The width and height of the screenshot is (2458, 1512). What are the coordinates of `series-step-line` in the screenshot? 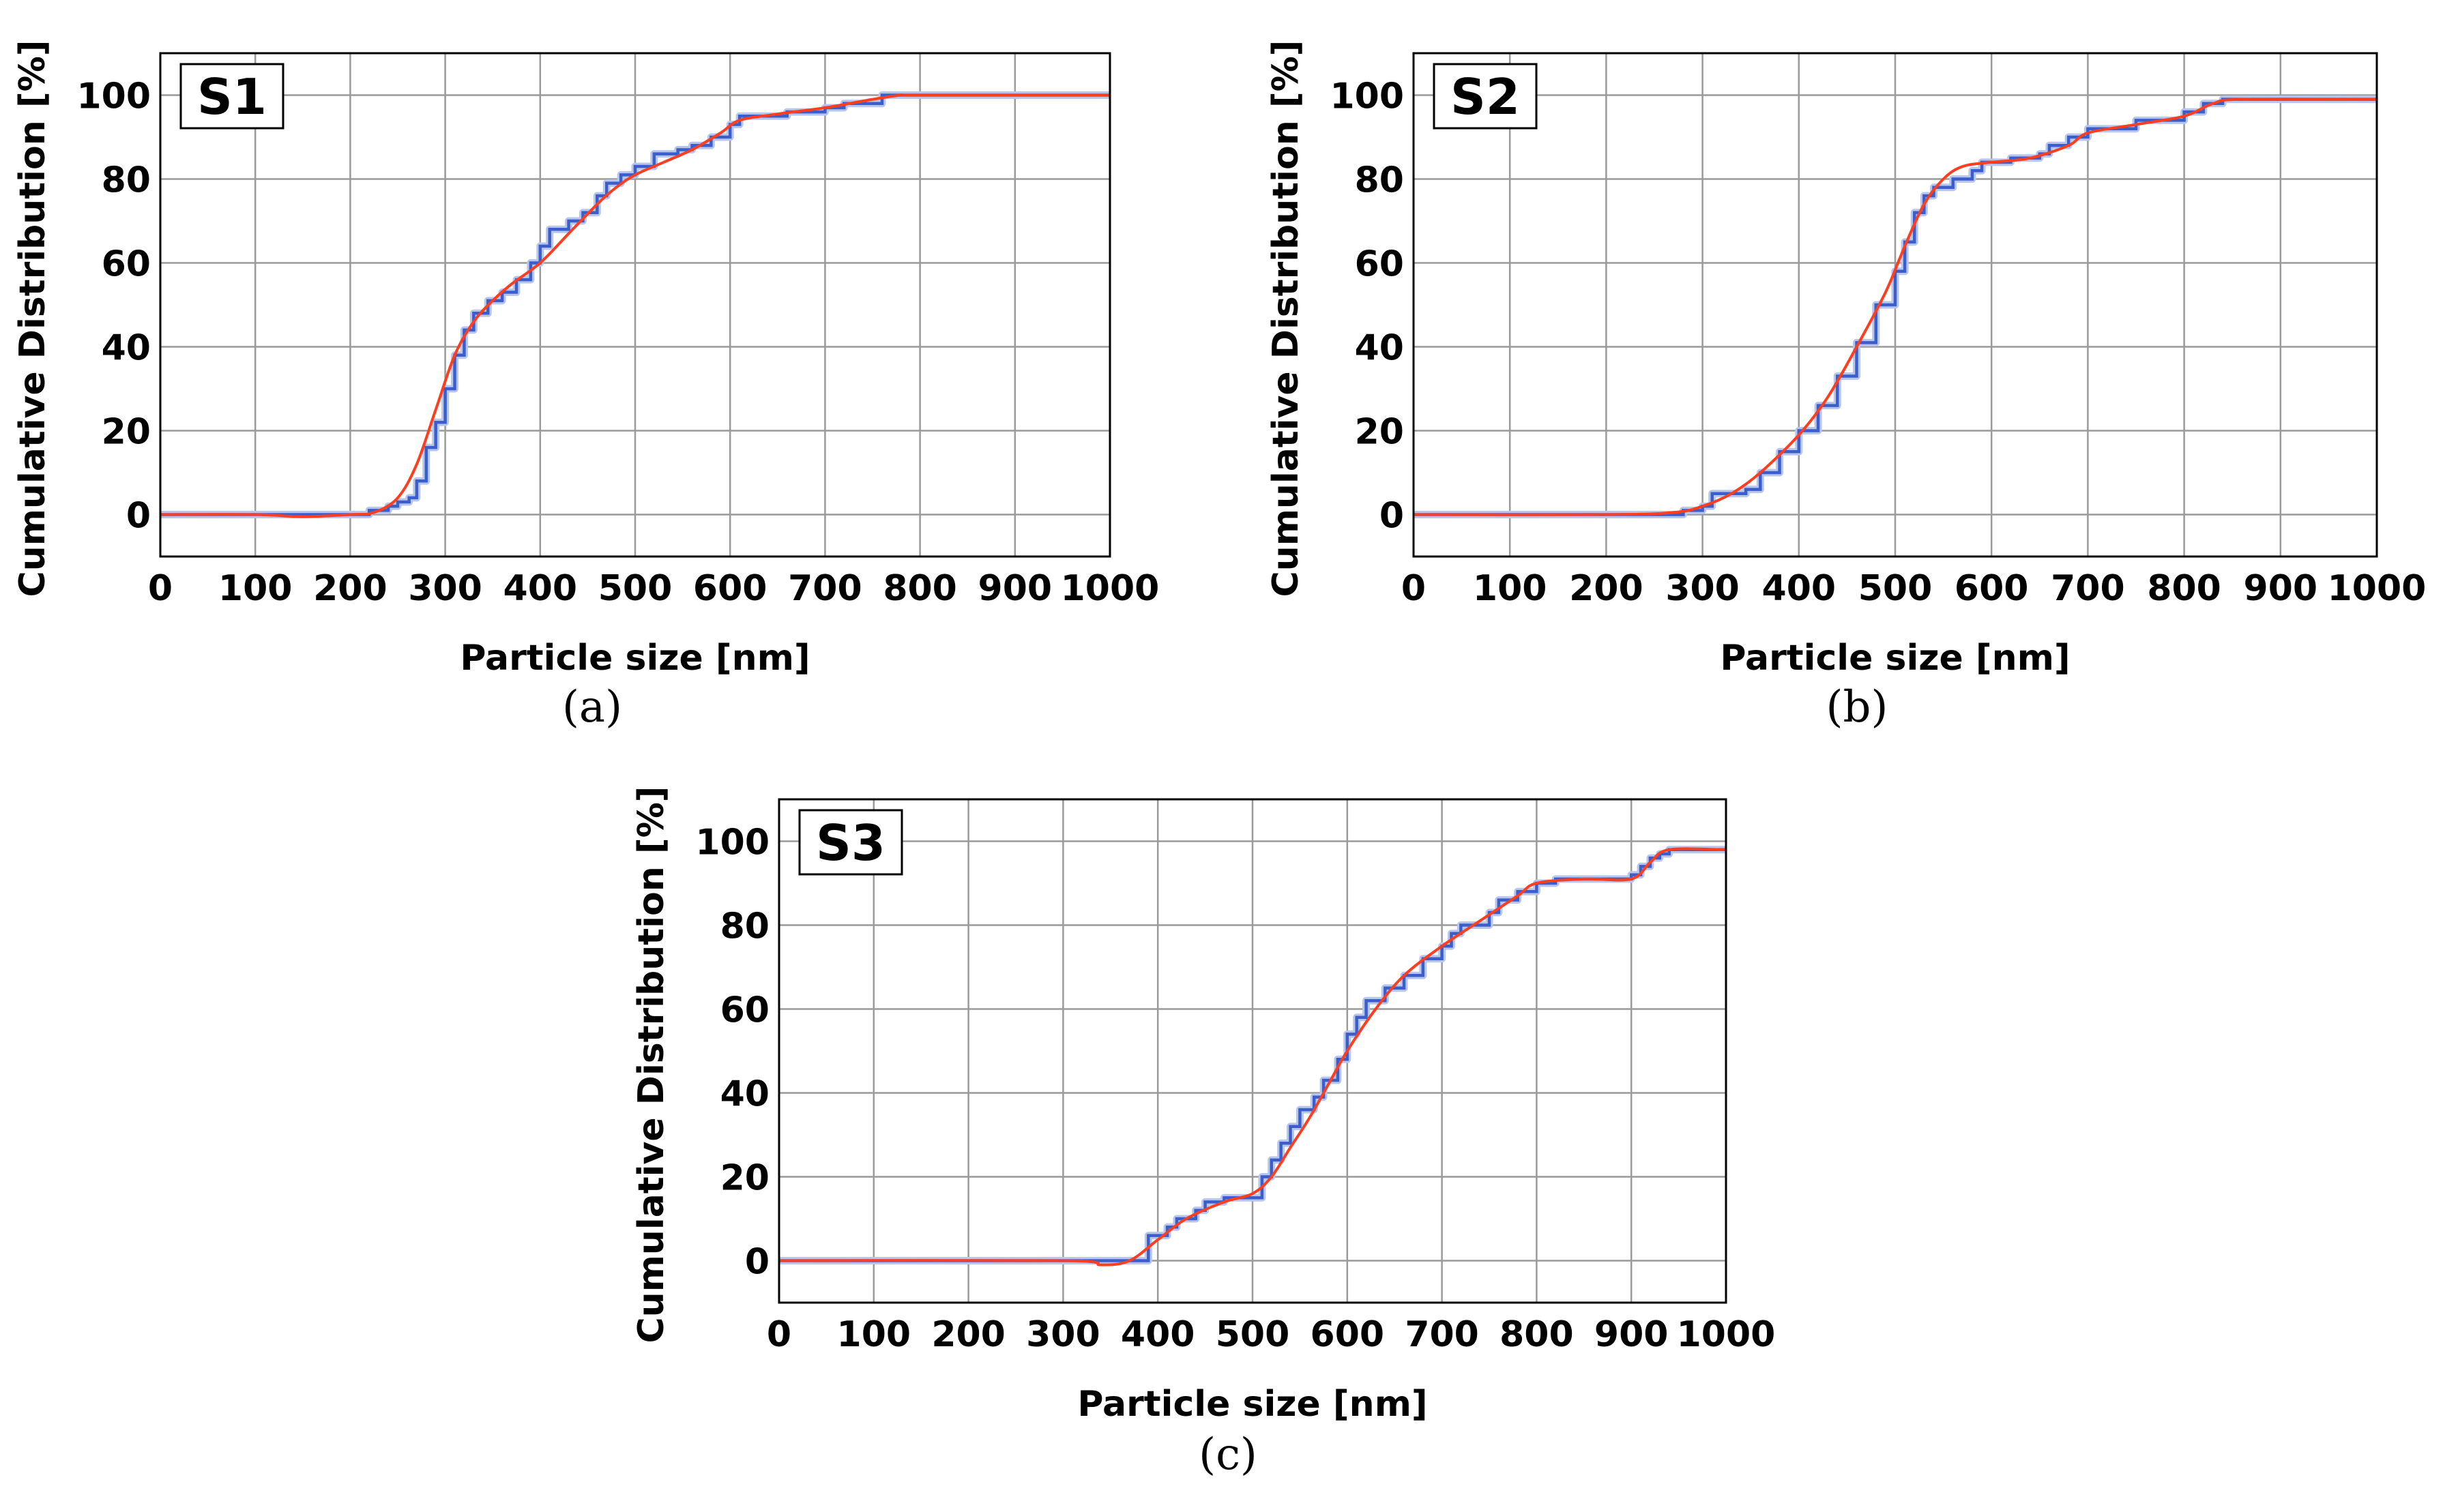 It's located at (635, 304).